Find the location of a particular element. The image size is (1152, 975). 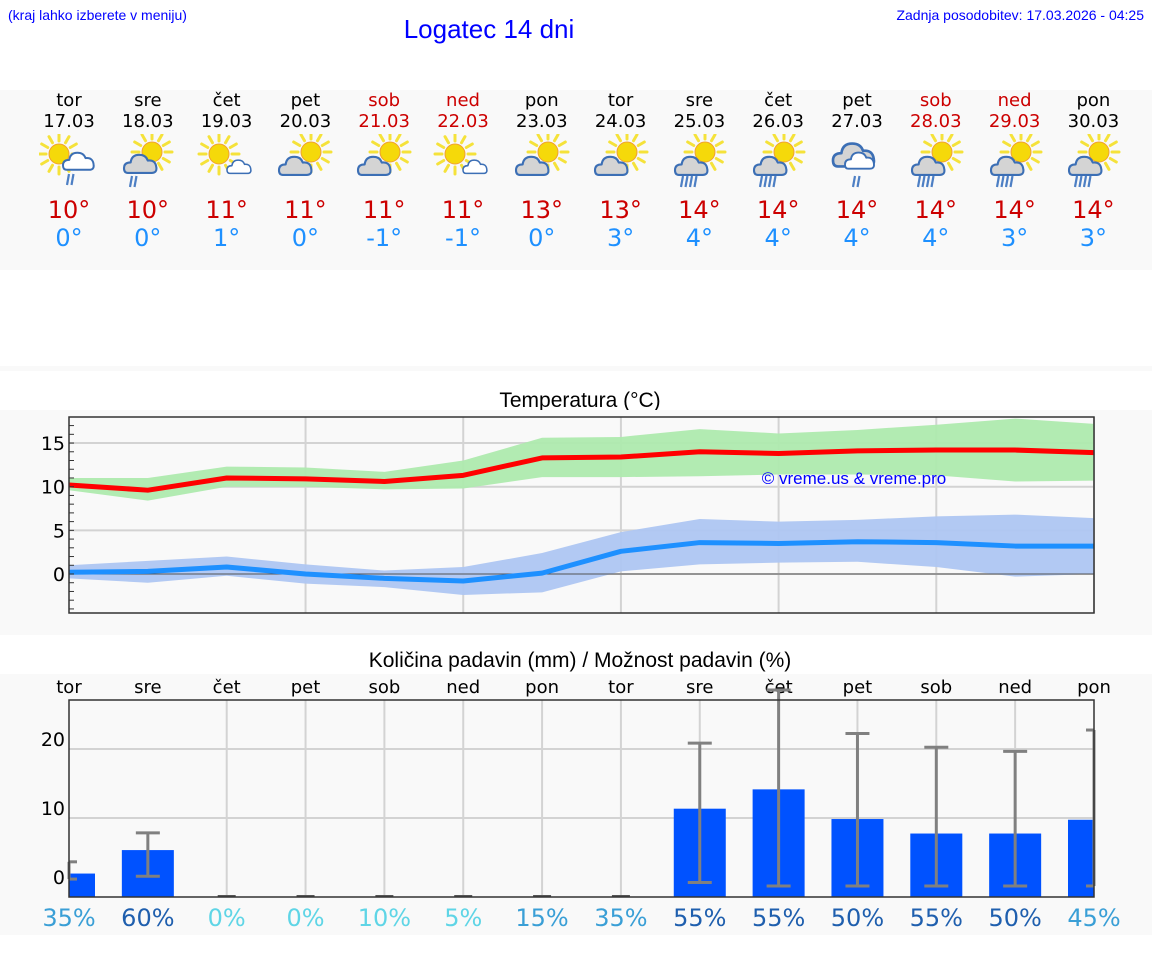

precip-probability: 15% is located at coordinates (541, 918).